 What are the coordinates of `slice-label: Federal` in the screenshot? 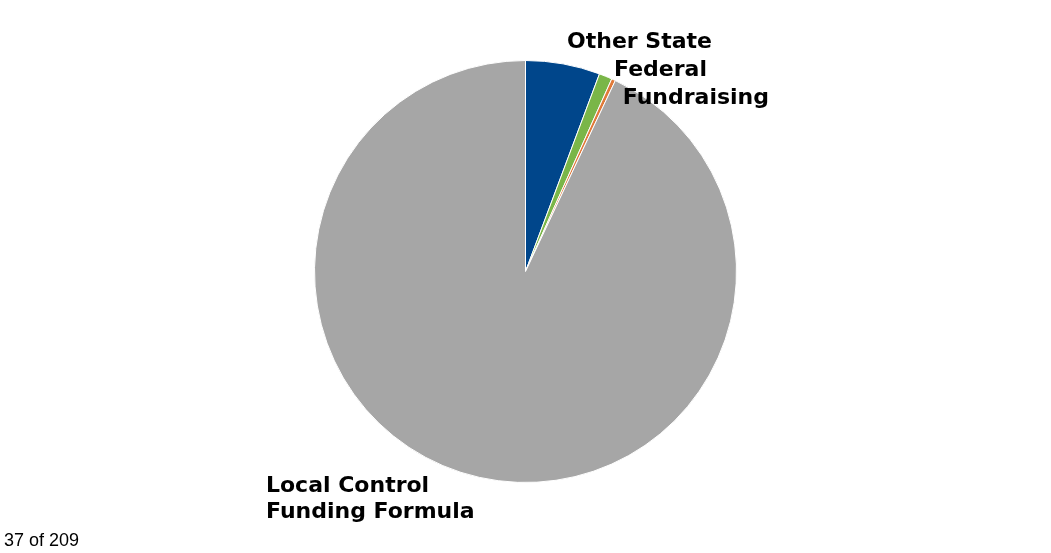 It's located at (660, 68).